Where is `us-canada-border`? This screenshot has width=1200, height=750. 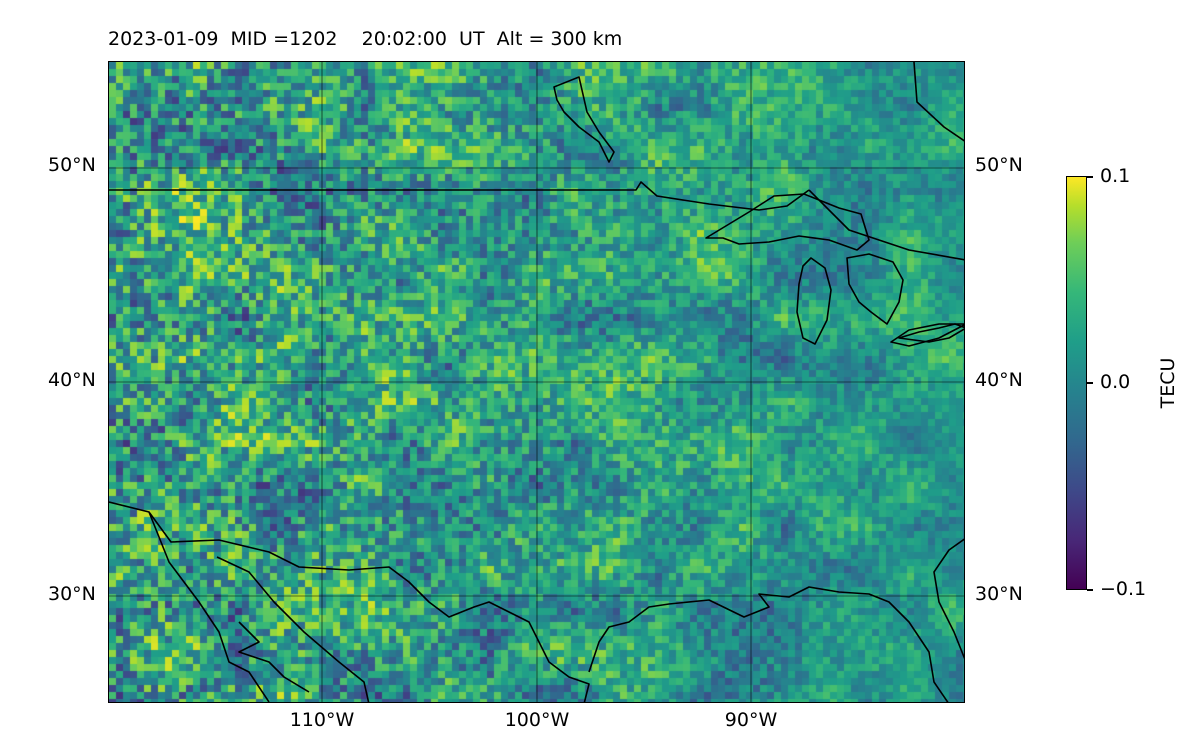 us-canada-border is located at coordinates (459, 196).